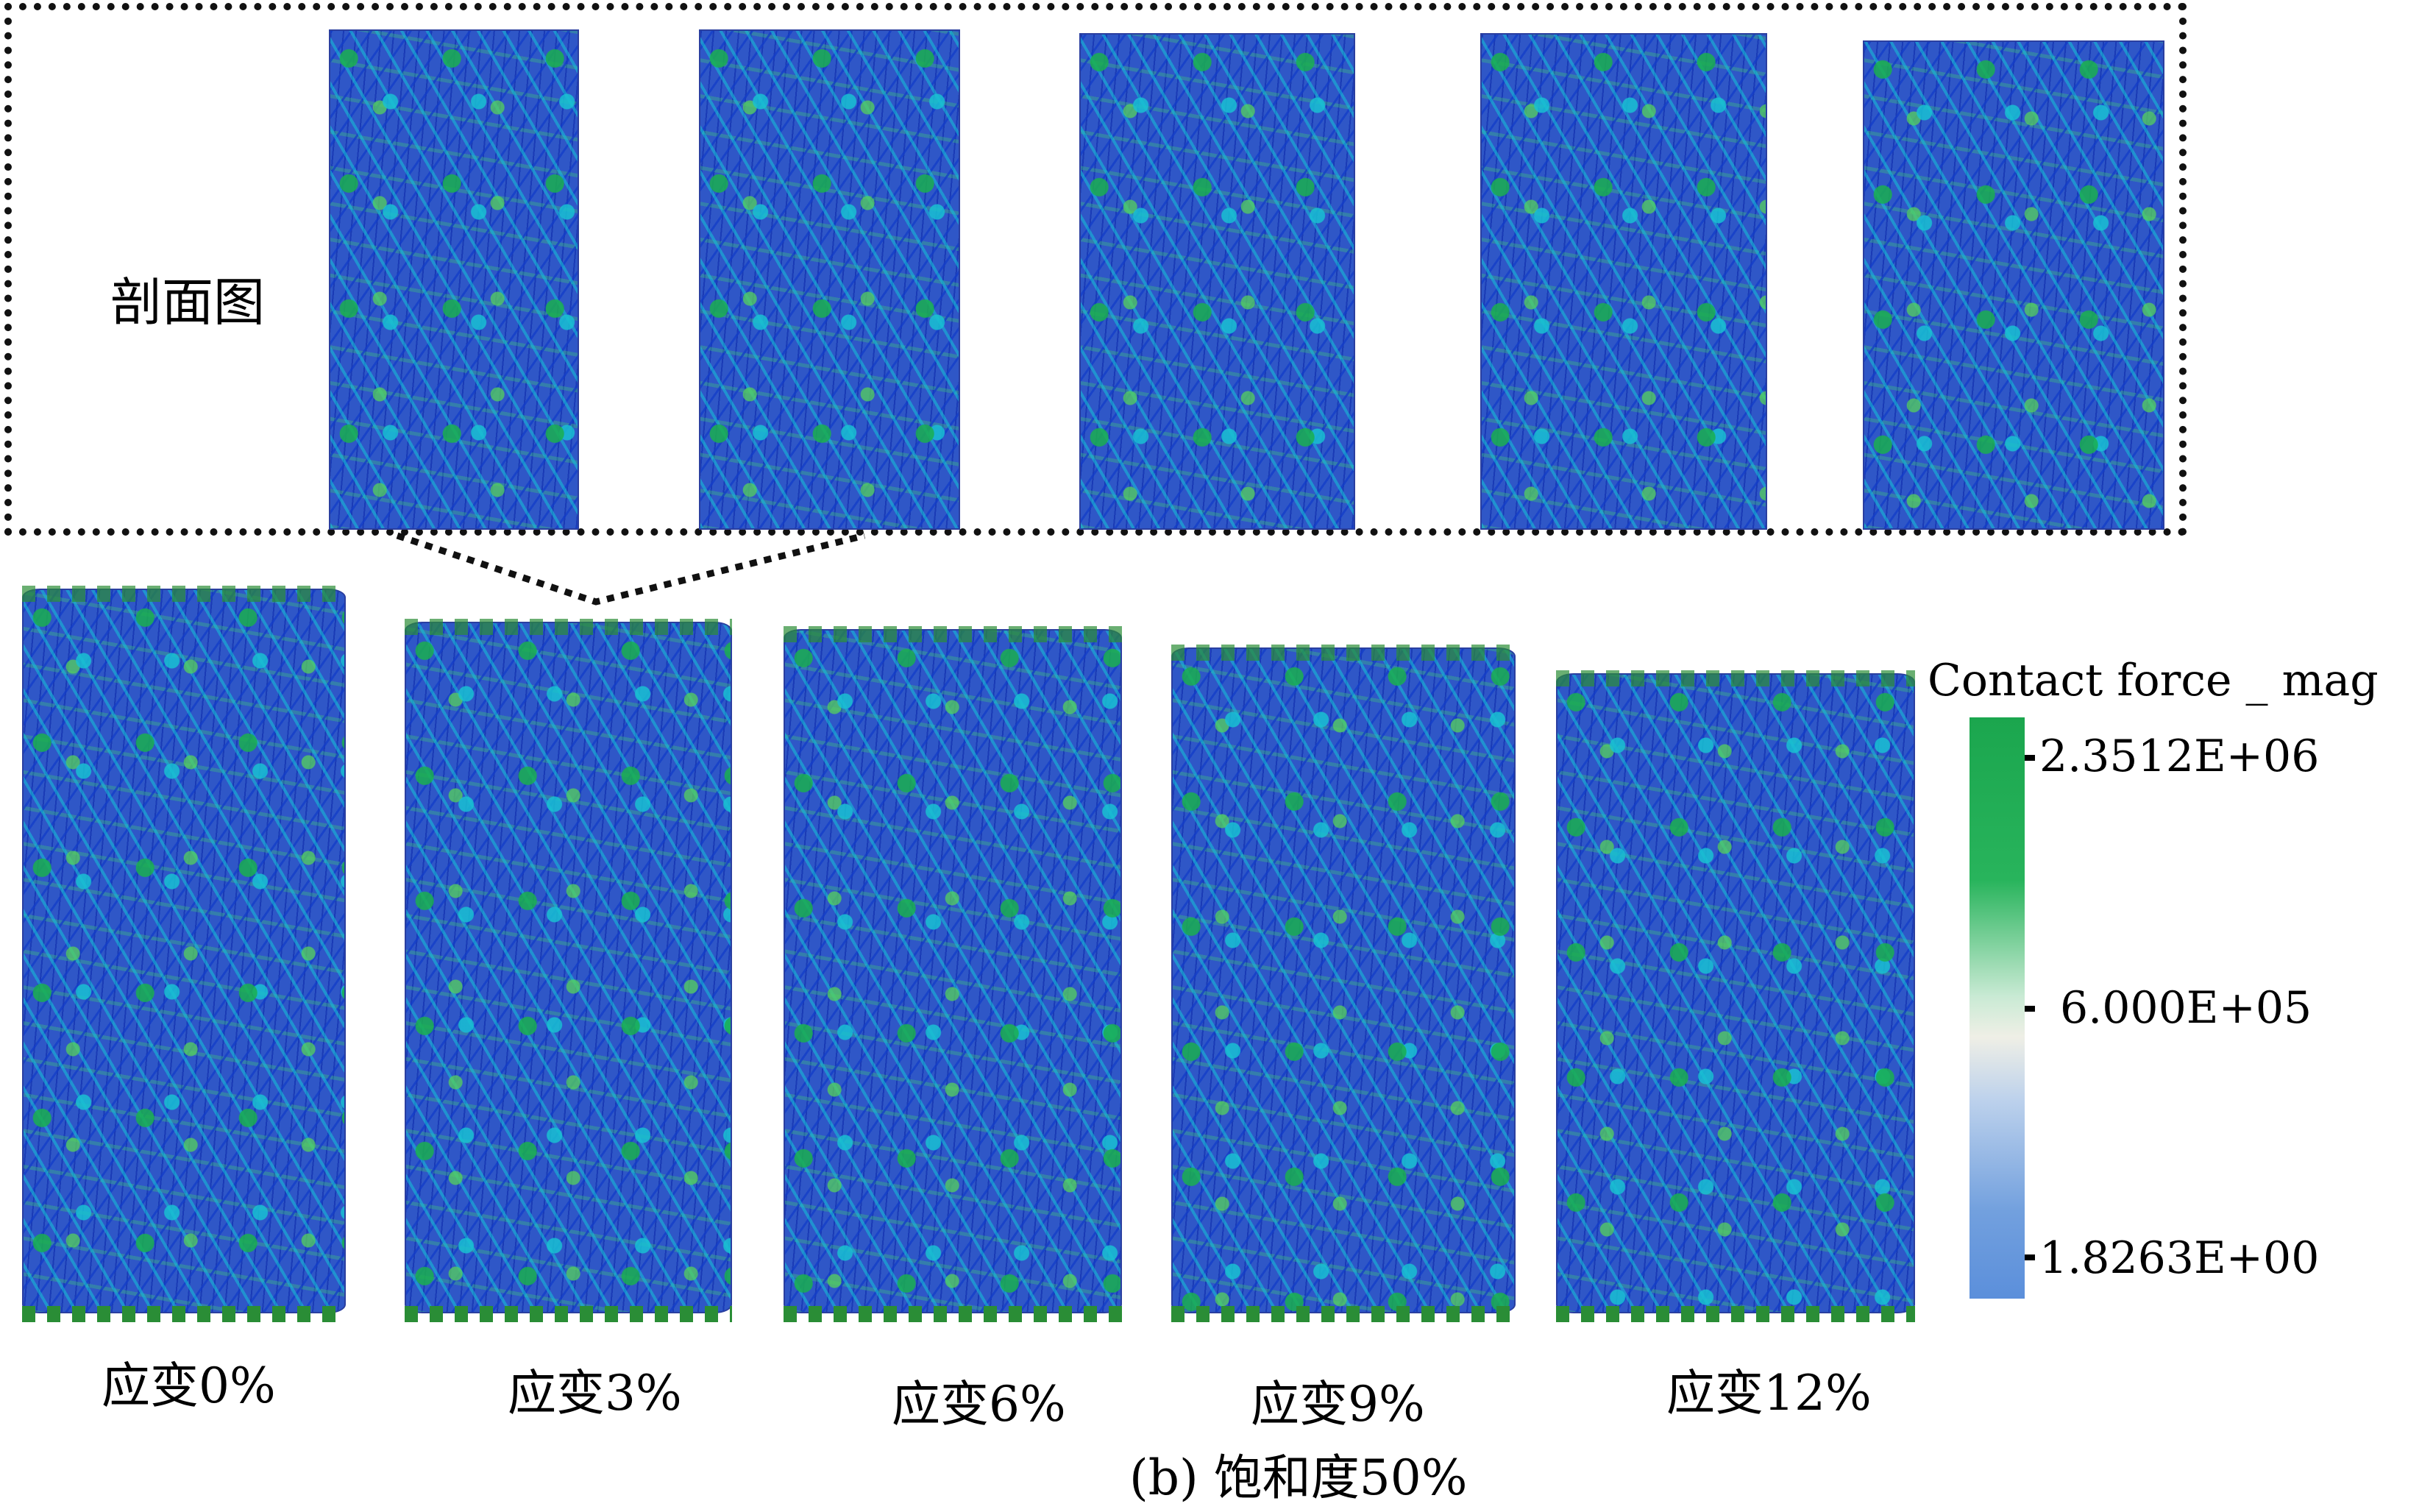  Describe the element at coordinates (1298, 1477) in the screenshot. I see `figure-caption: (b) 饱和度50%` at that location.